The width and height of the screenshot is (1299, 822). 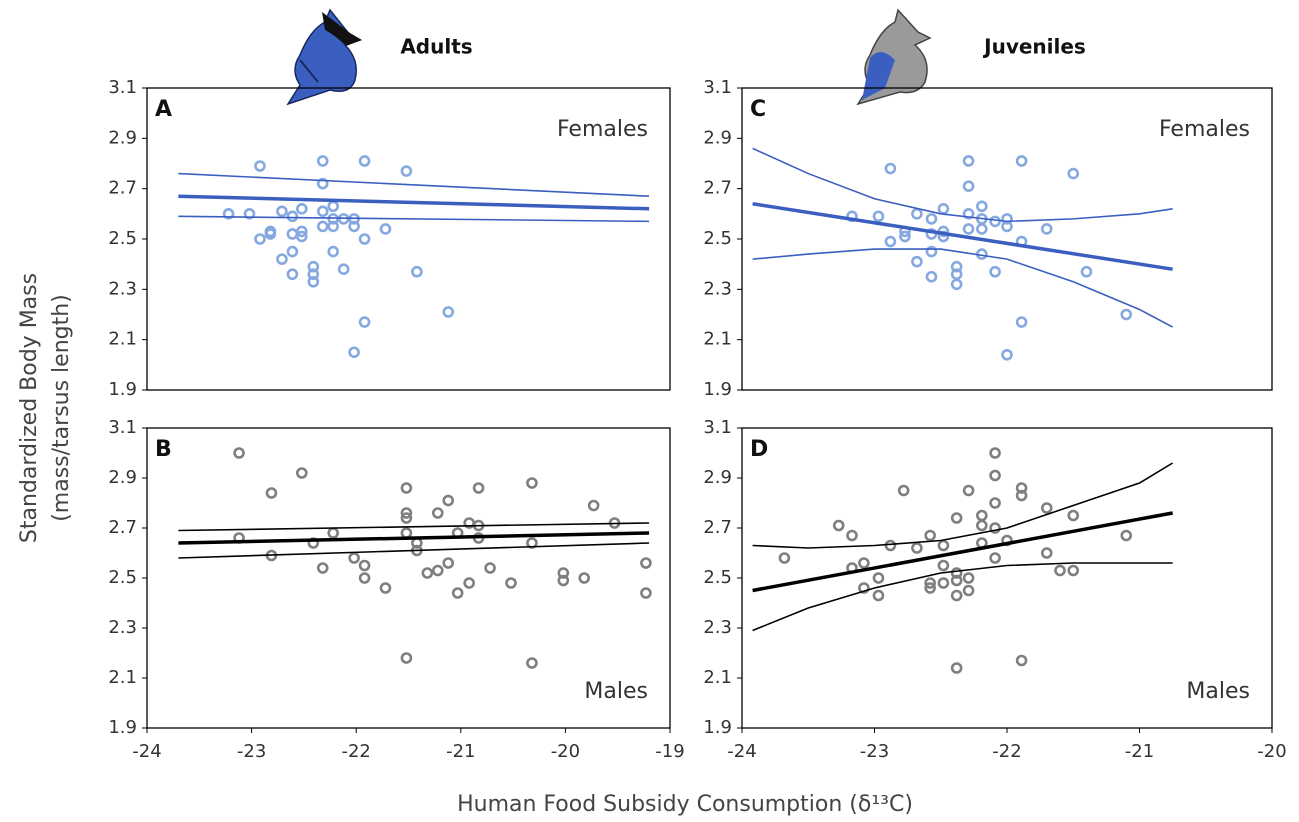 I want to click on group-label: Females, so click(x=1204, y=129).